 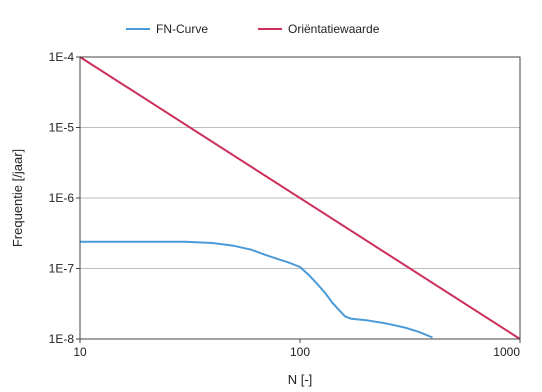 I want to click on legend: FN-Curve Oriëntatiewaarde, so click(x=253, y=29).